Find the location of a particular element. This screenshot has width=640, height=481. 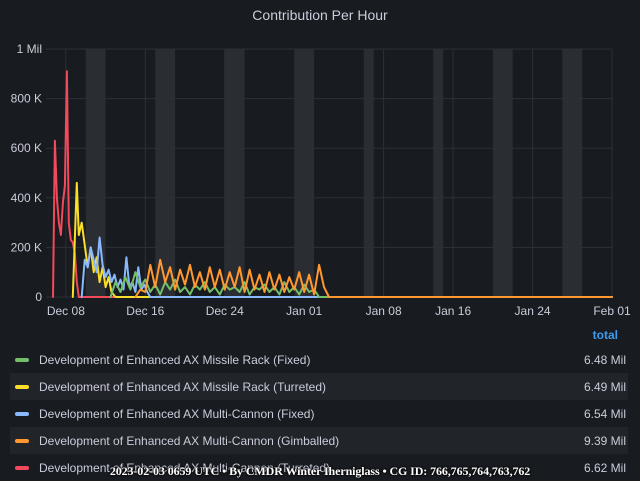

y-tick-label: 1 Mil is located at coordinates (29, 49).